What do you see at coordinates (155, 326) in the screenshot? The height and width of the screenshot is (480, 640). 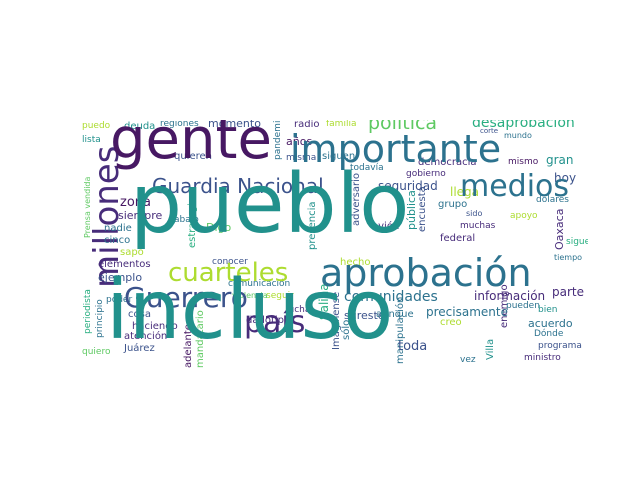 I see `word-haciendo: haciendo` at bounding box center [155, 326].